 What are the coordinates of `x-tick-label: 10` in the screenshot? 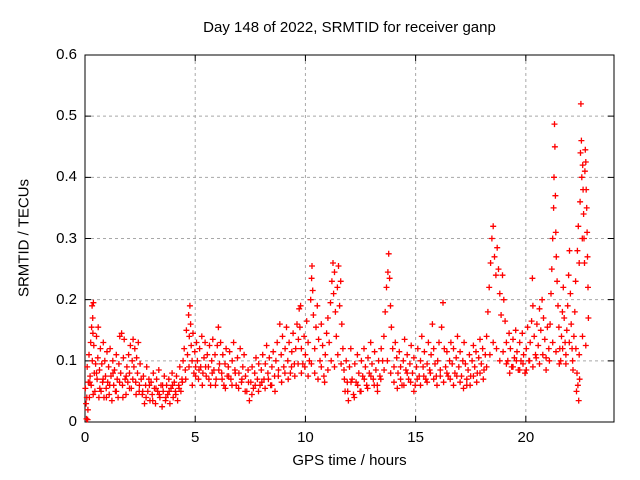 It's located at (305, 437).